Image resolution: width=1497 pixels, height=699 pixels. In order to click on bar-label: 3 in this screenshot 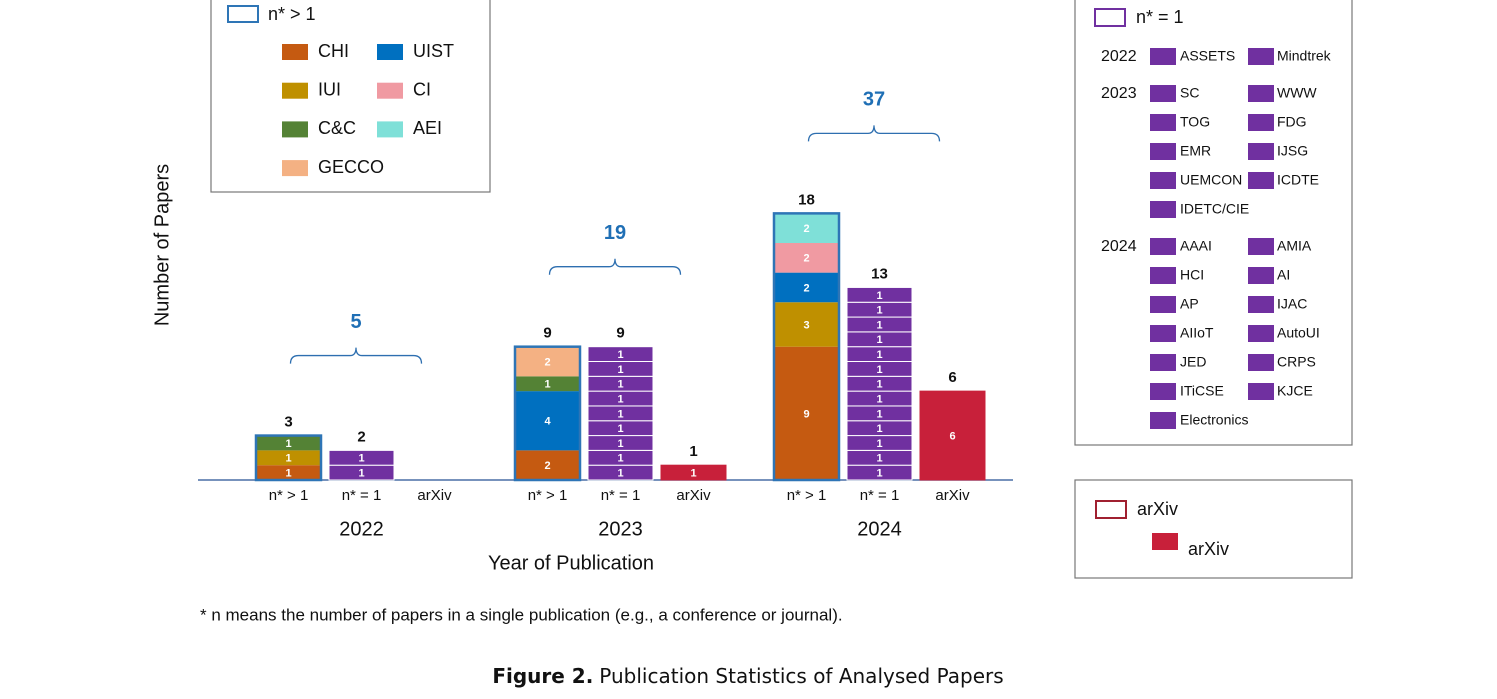, I will do `click(806, 325)`.